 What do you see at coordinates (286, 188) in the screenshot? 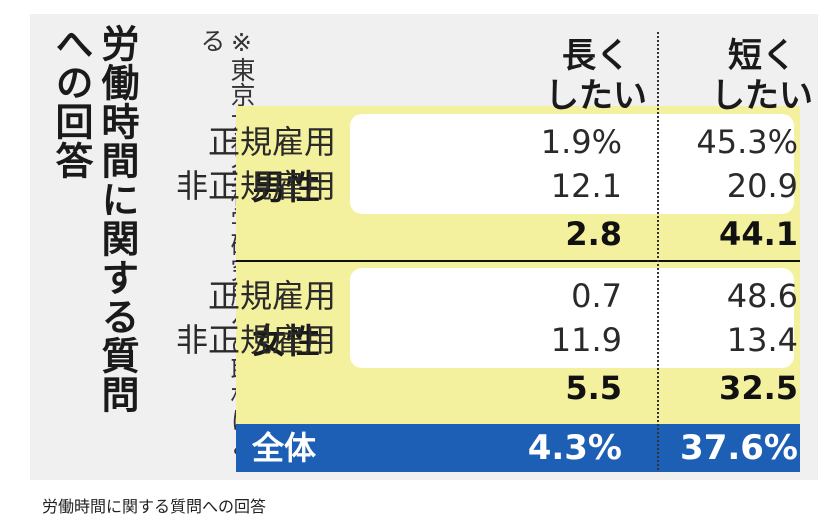
I see `group-label-male: 男性` at bounding box center [286, 188].